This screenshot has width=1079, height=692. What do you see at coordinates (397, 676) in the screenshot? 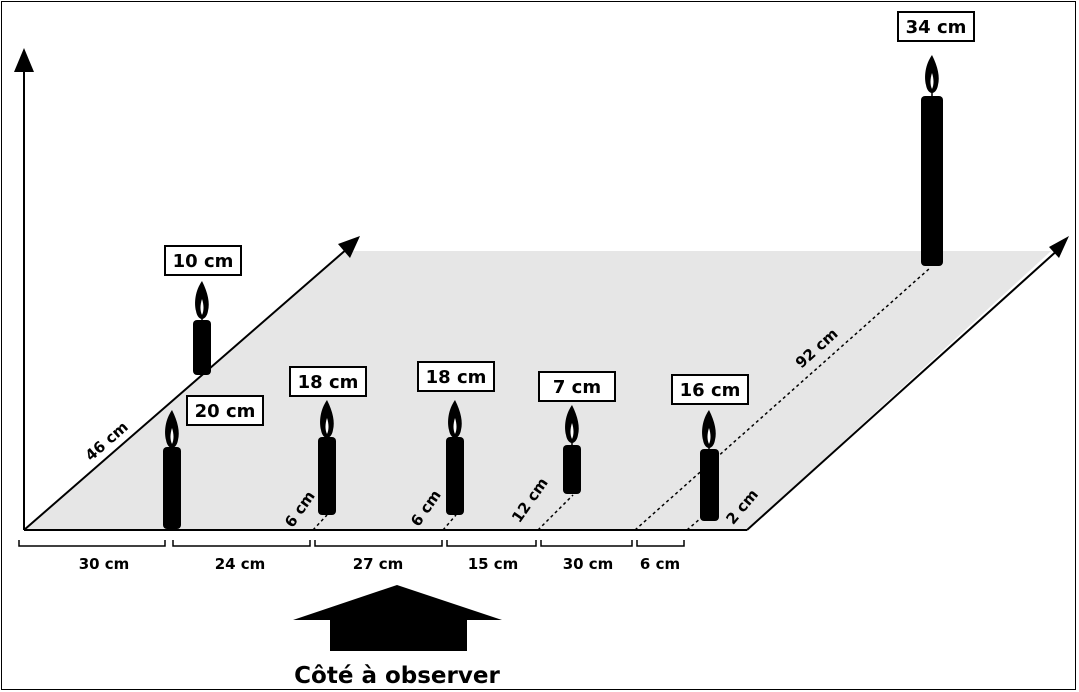
I see `observer-caption: Côté à observer` at bounding box center [397, 676].